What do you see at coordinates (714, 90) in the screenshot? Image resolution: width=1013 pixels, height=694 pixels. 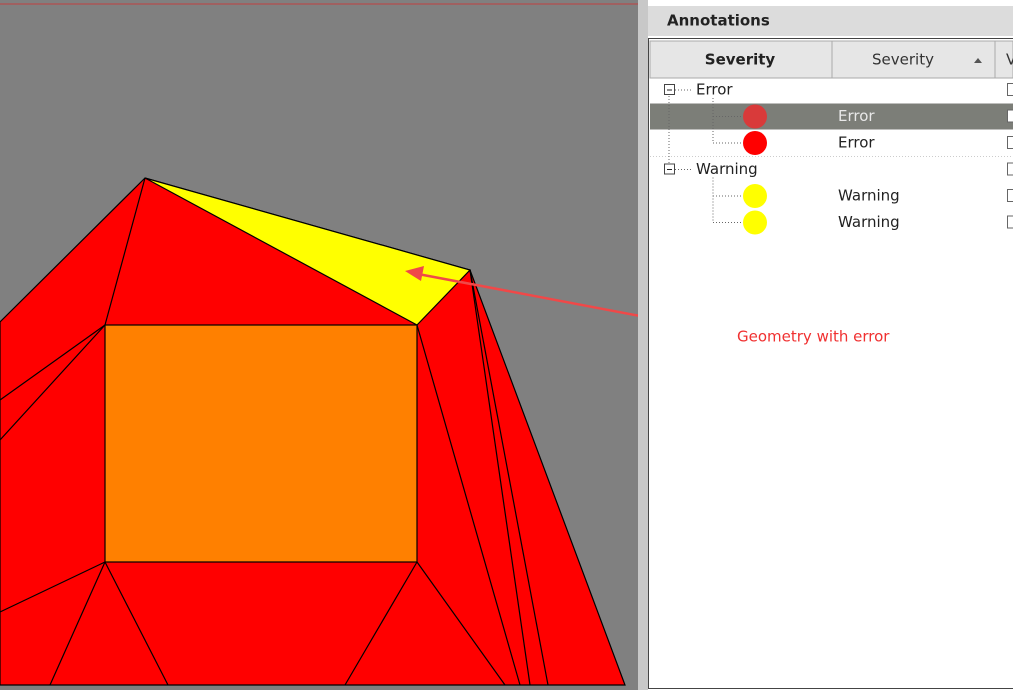 I see `group-label: Error` at bounding box center [714, 90].